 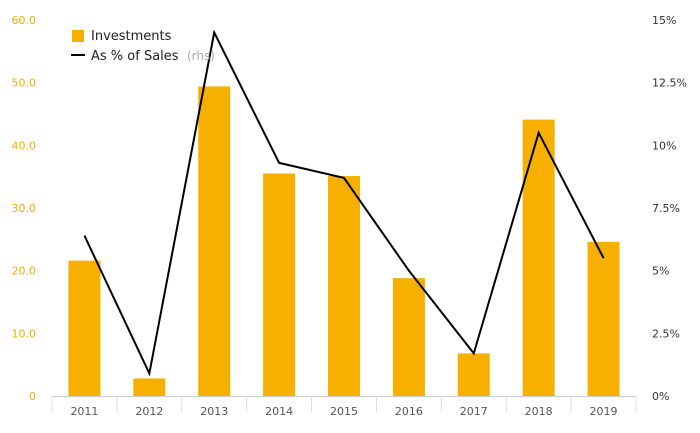 I want to click on x-axis-ticks: 2011 2012 2013 2014 2015 2016 2017 2018 2019, so click(x=344, y=407).